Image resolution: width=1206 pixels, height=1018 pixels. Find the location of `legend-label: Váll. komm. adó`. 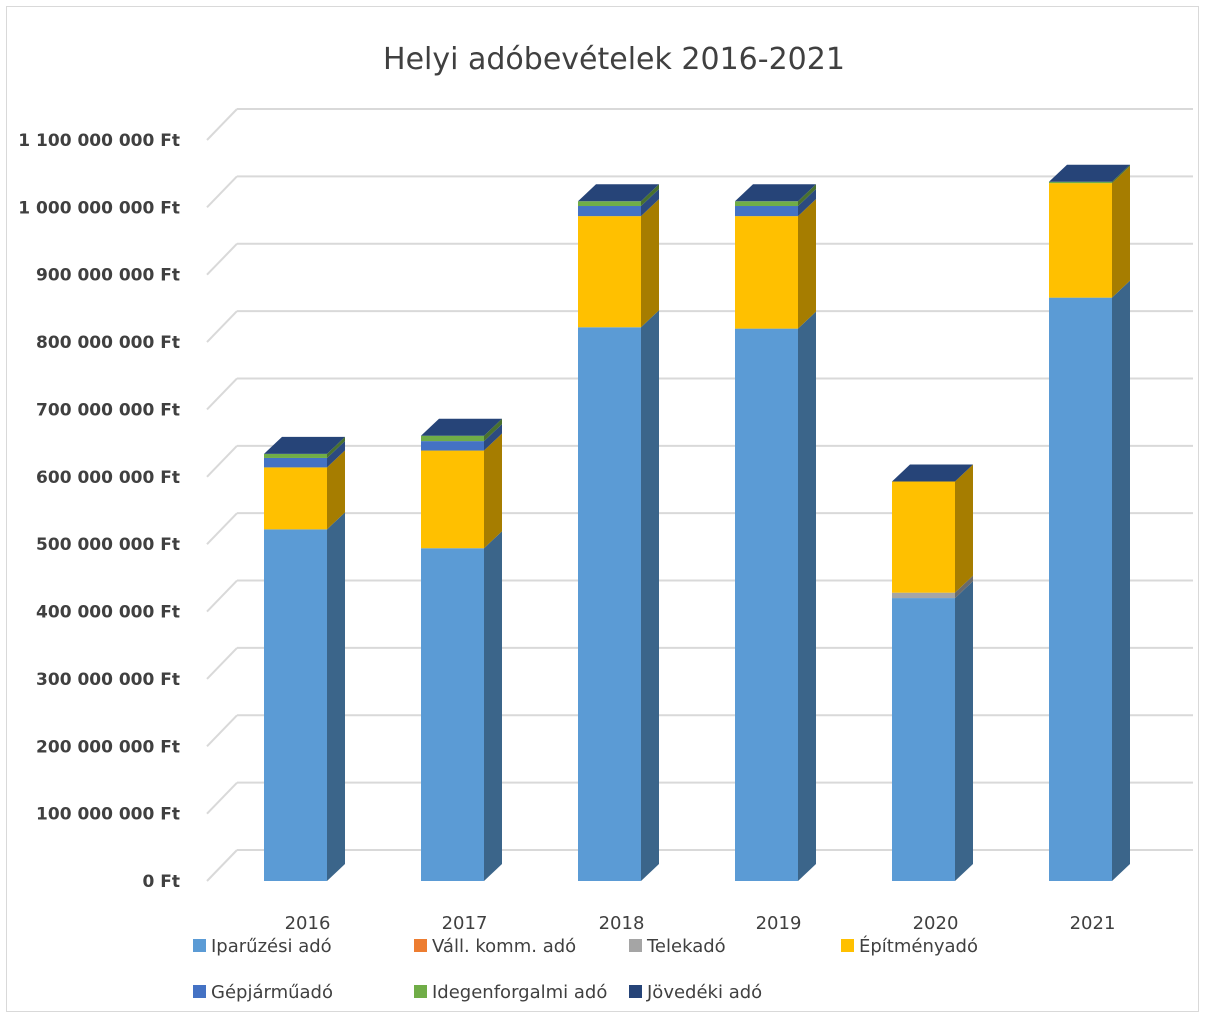

legend-label: Váll. komm. adó is located at coordinates (504, 946).